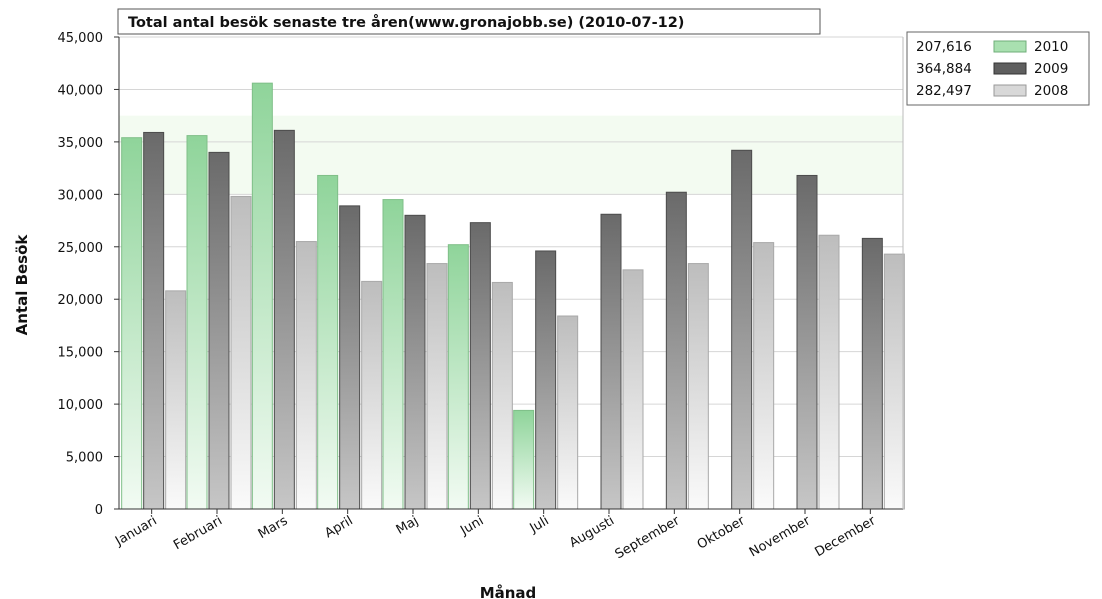  What do you see at coordinates (284, 319) in the screenshot?
I see `bar-2009-mars` at bounding box center [284, 319].